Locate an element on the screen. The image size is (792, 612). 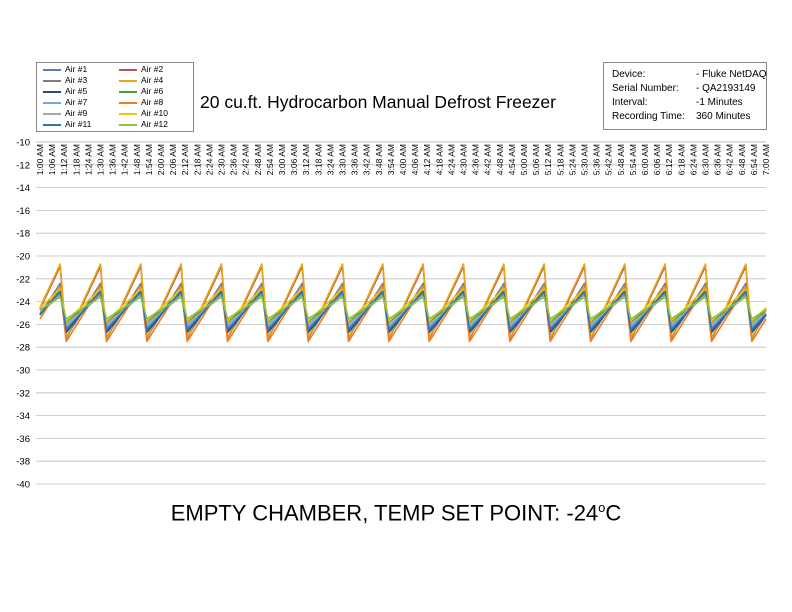
x-tick-label: 6:54 AM is located at coordinates (754, 159).